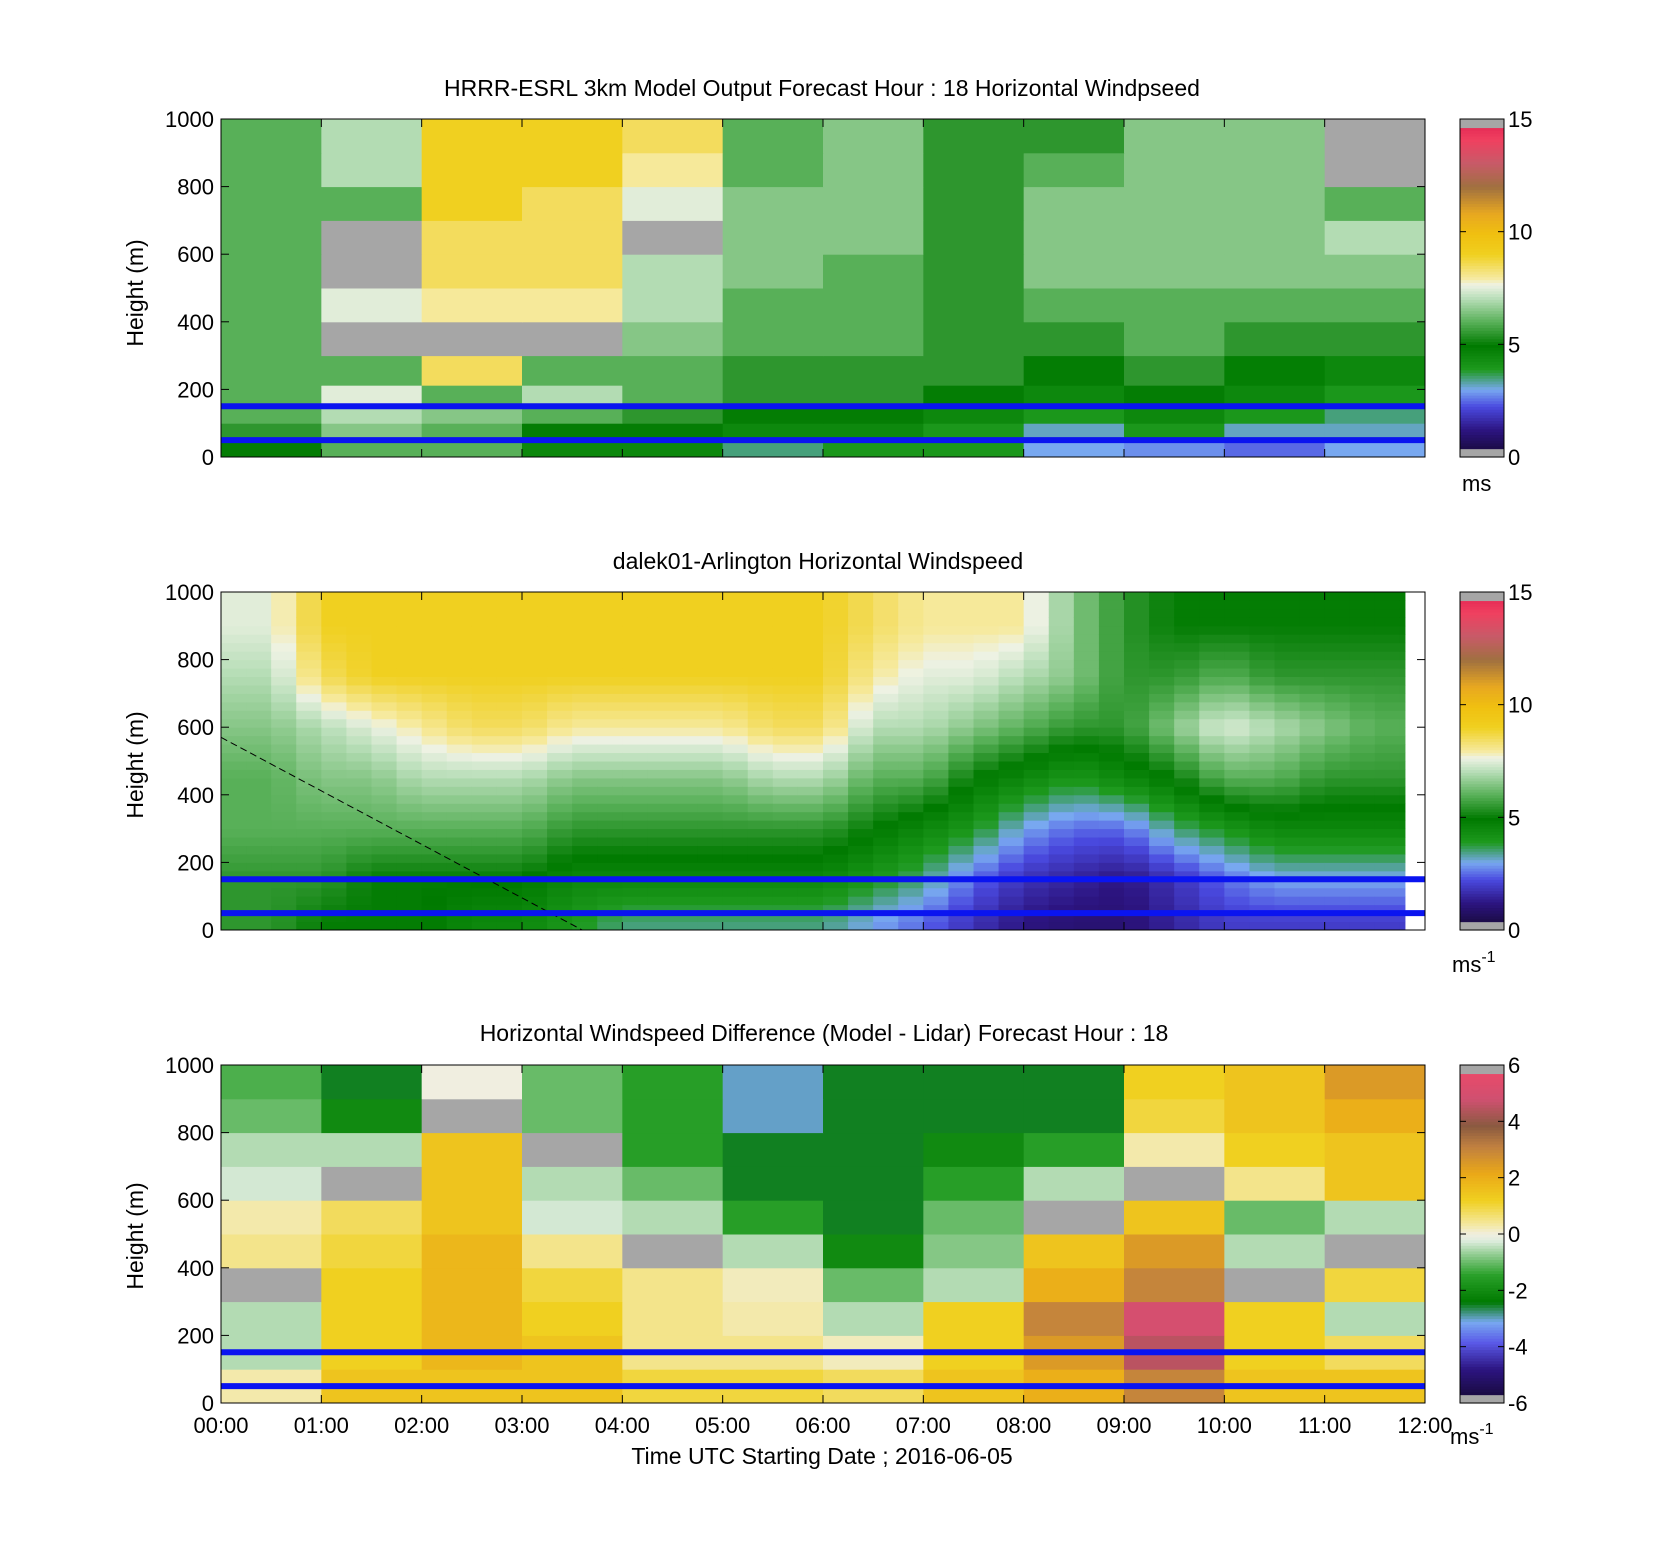 The height and width of the screenshot is (1561, 1680). Describe the element at coordinates (521, 1425) in the screenshot. I see `x-tick-label: 03:00` at that location.